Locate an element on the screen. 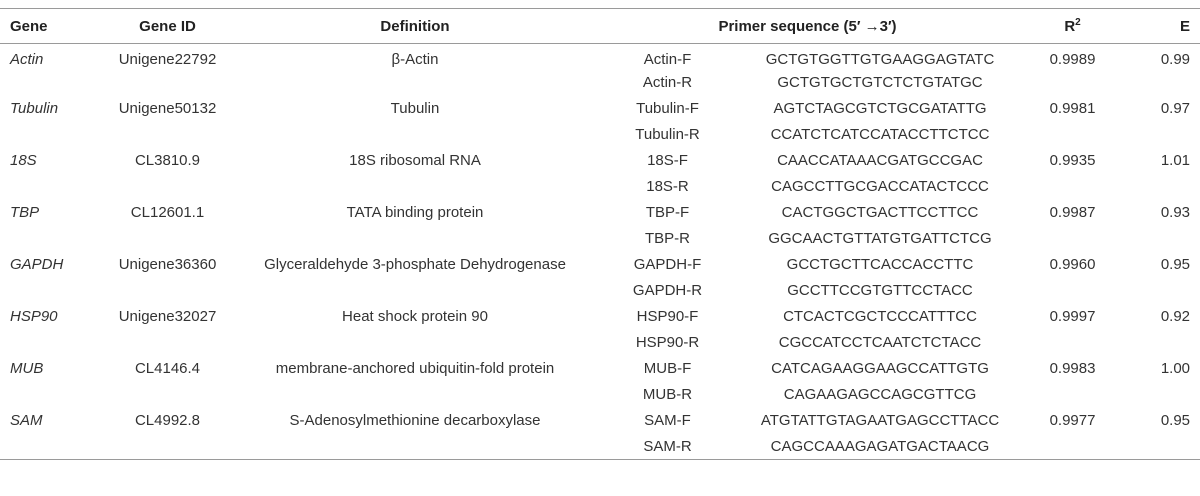  table-row: 18S-R CAGCCTTGCGACCATACTCCC is located at coordinates (600, 187).